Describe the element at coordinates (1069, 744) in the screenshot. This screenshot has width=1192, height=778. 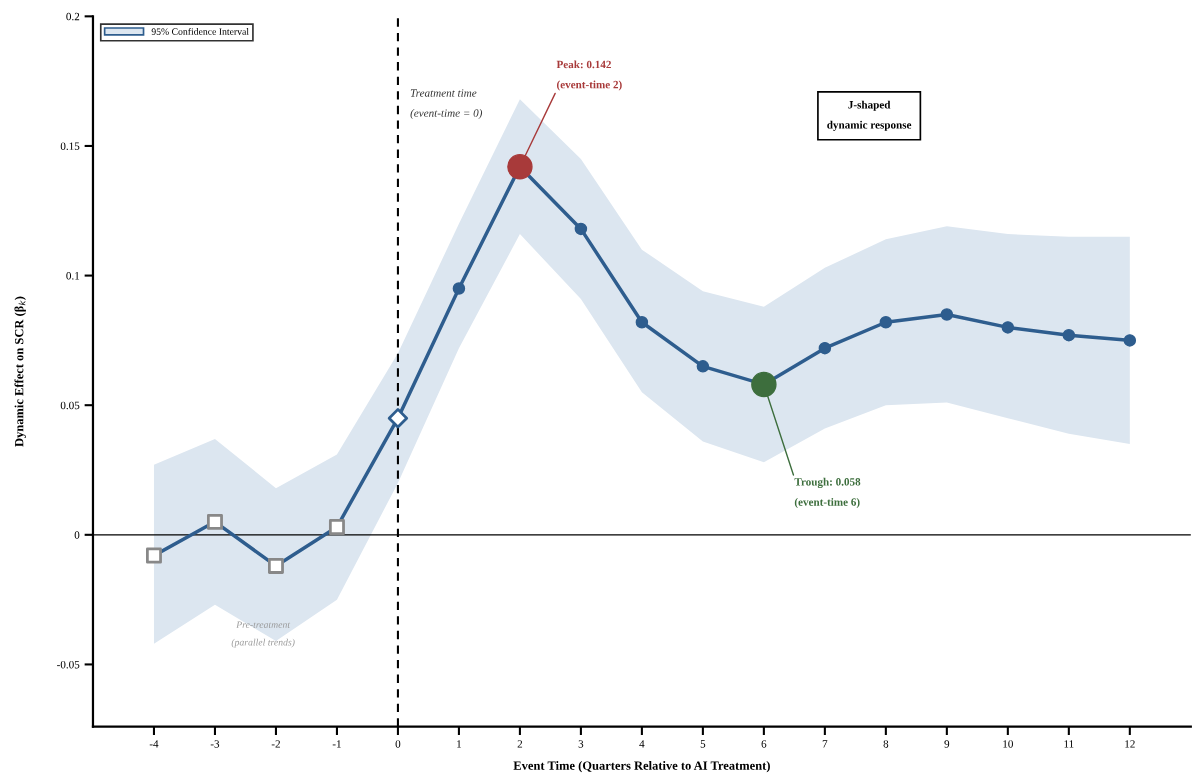
I see `x-tick-label: 11` at that location.